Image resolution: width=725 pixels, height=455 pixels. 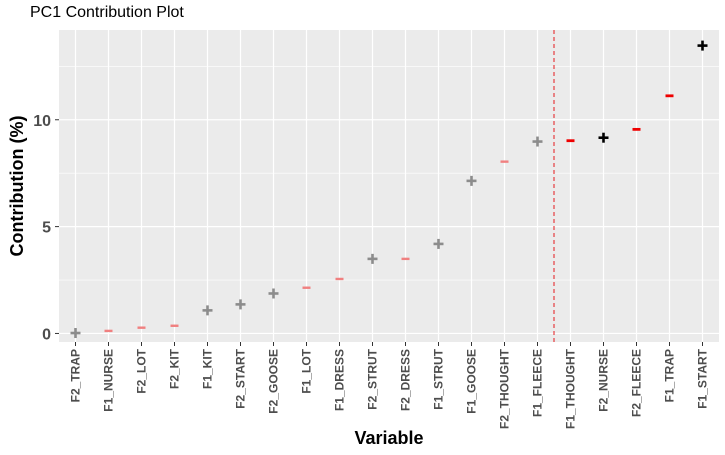 What do you see at coordinates (388, 438) in the screenshot?
I see `x-axis-title: Variable` at bounding box center [388, 438].